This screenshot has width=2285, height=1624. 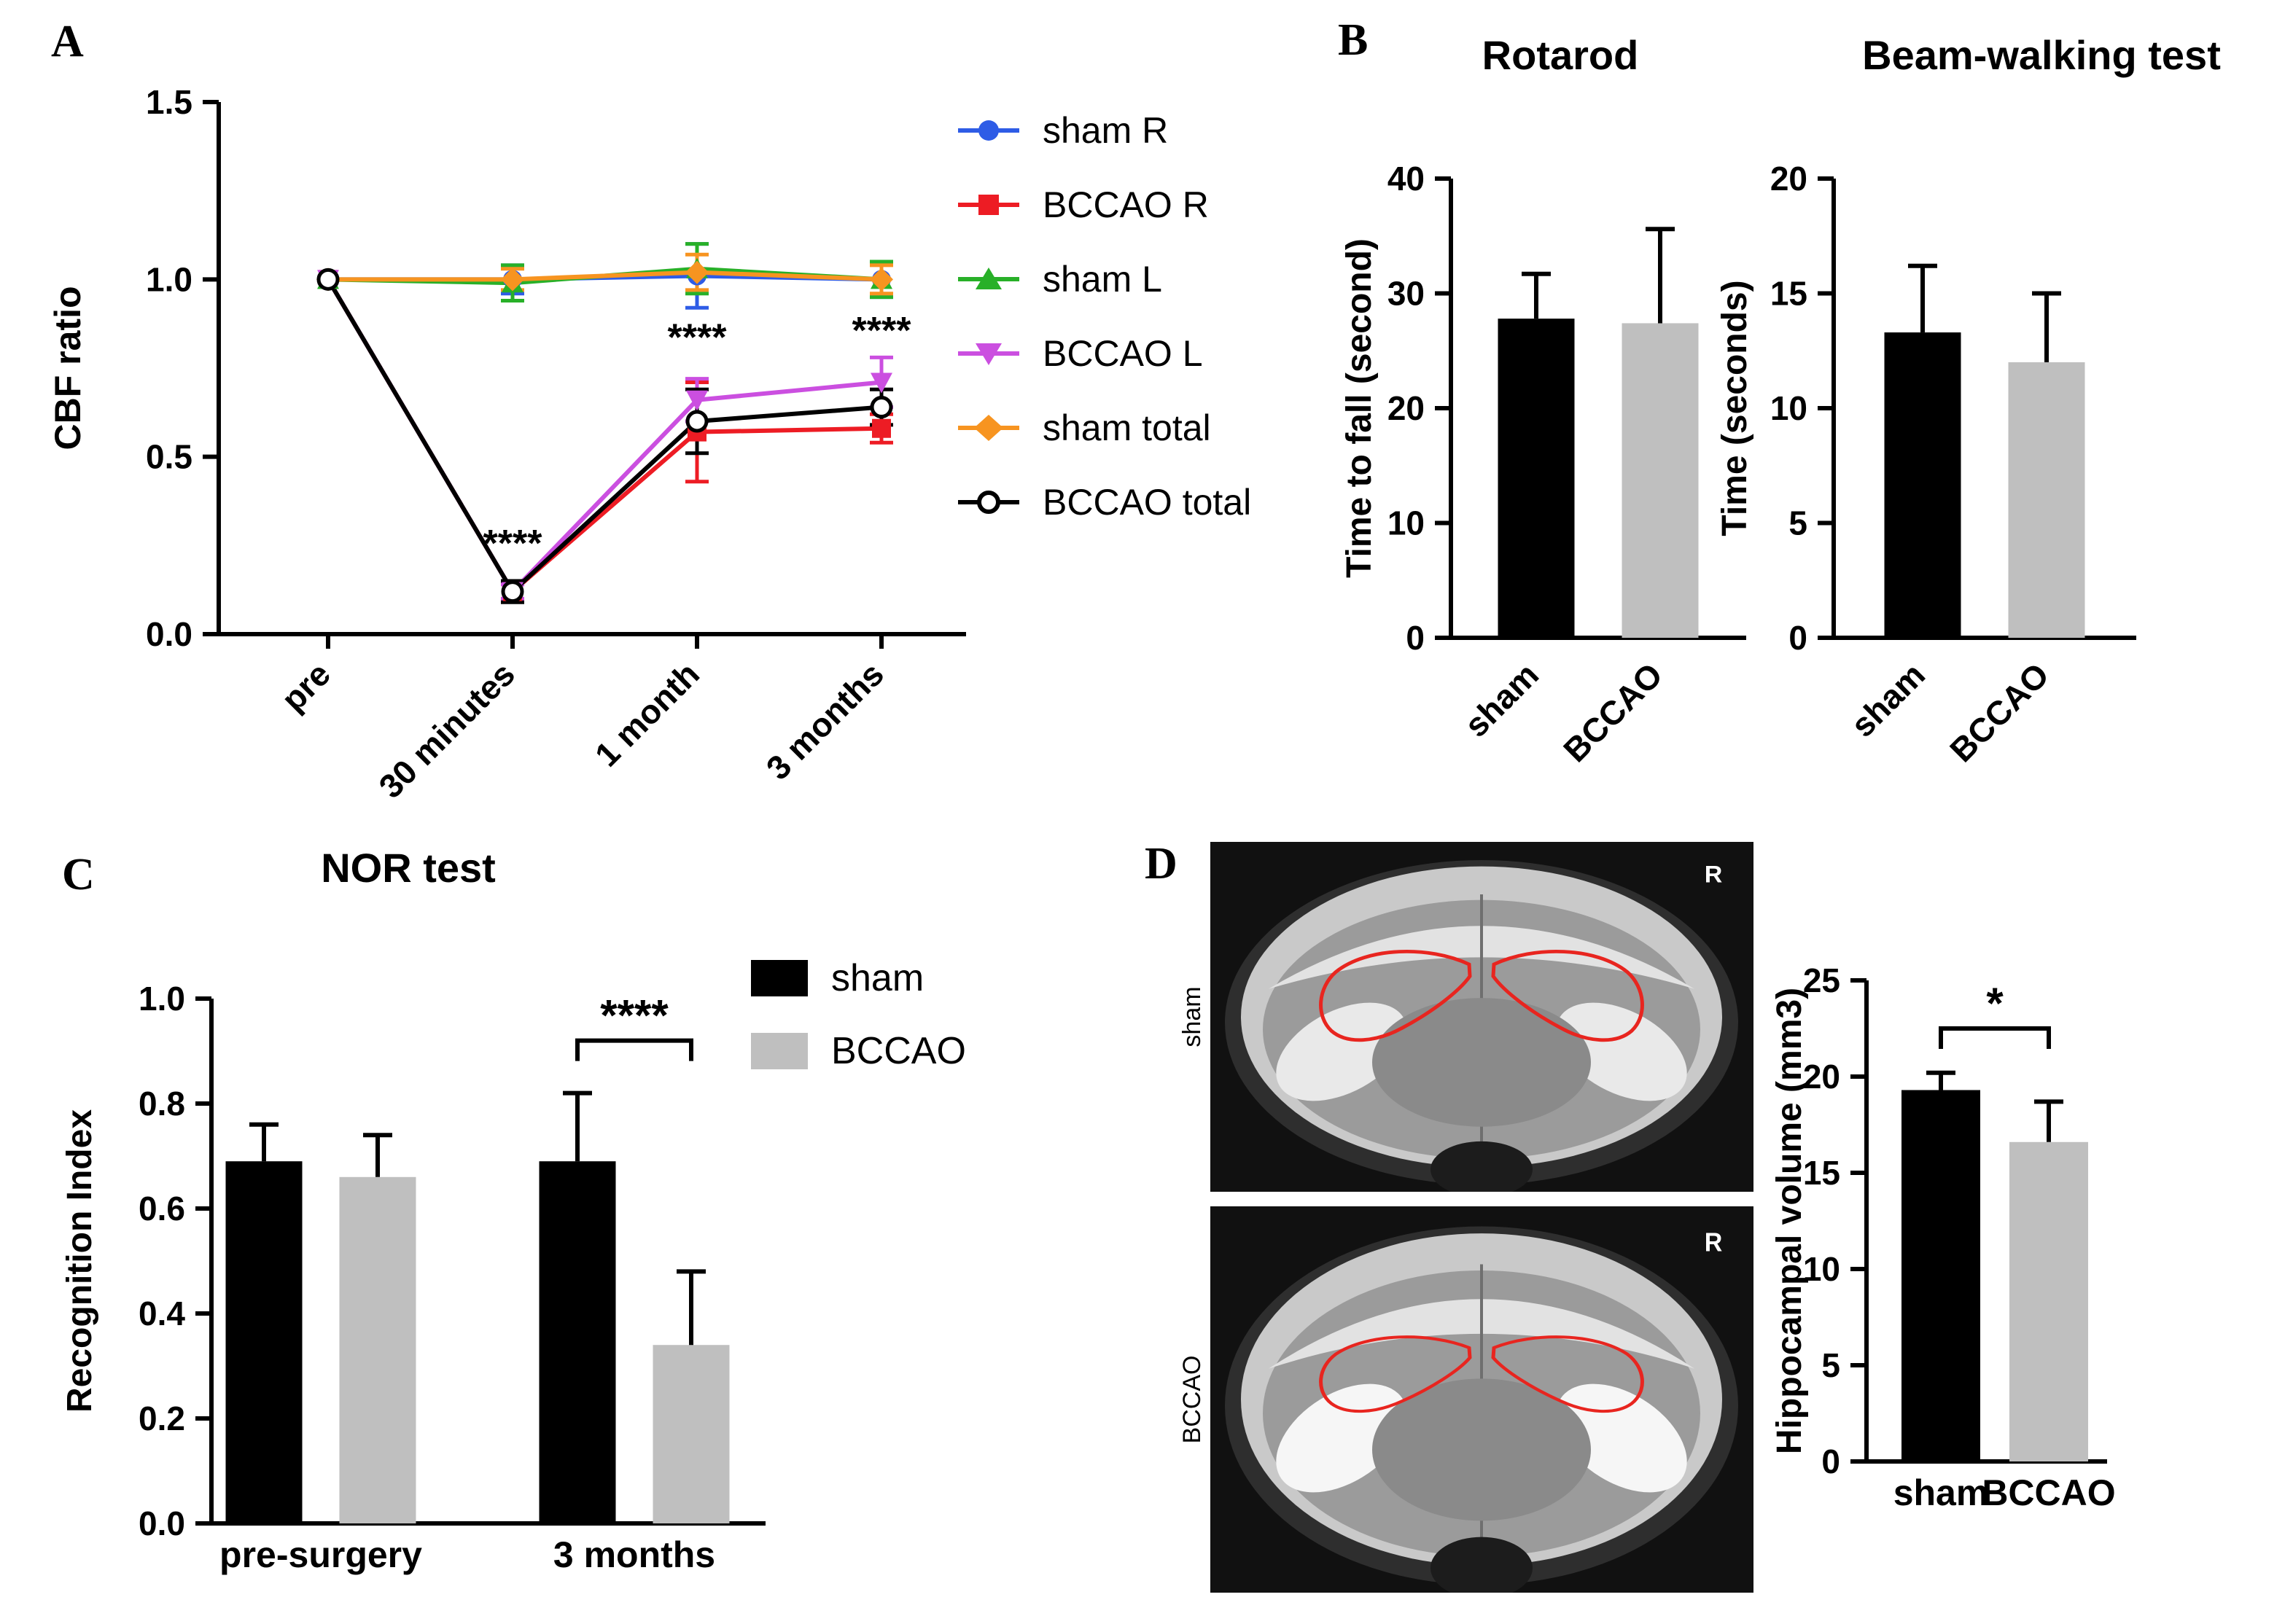 I want to click on panel-b-label: B, so click(x=1353, y=40).